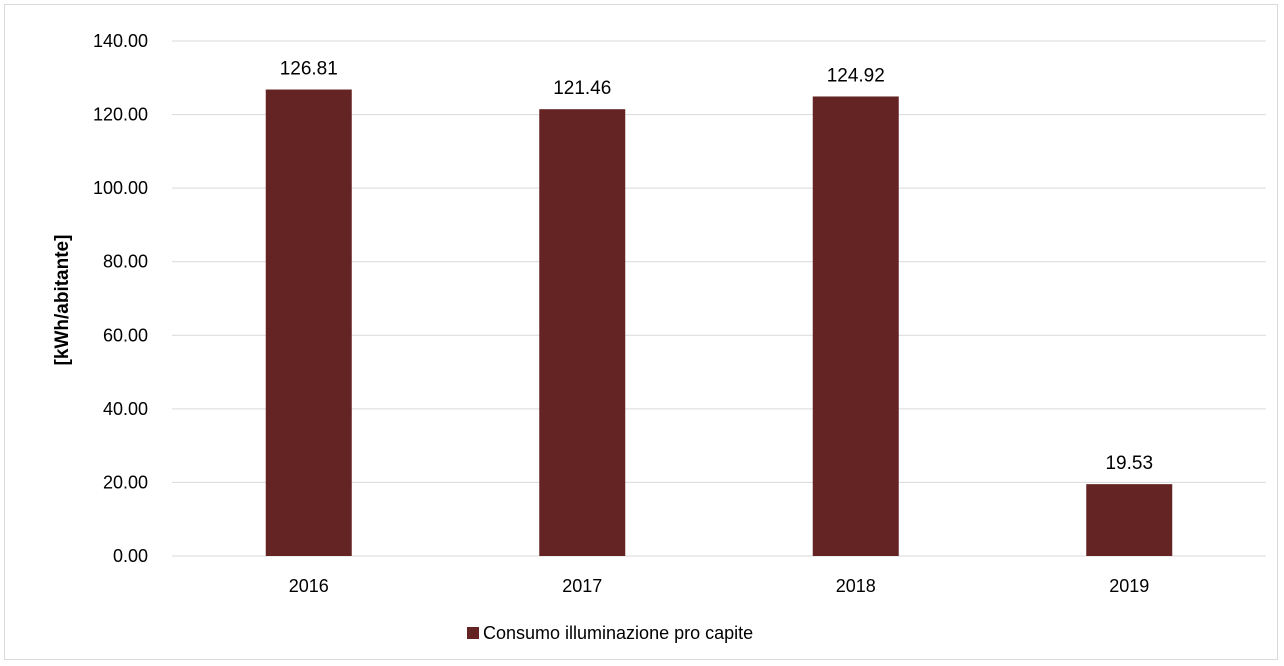 This screenshot has height=666, width=1284. Describe the element at coordinates (308, 322) in the screenshot. I see `bar-2016` at that location.